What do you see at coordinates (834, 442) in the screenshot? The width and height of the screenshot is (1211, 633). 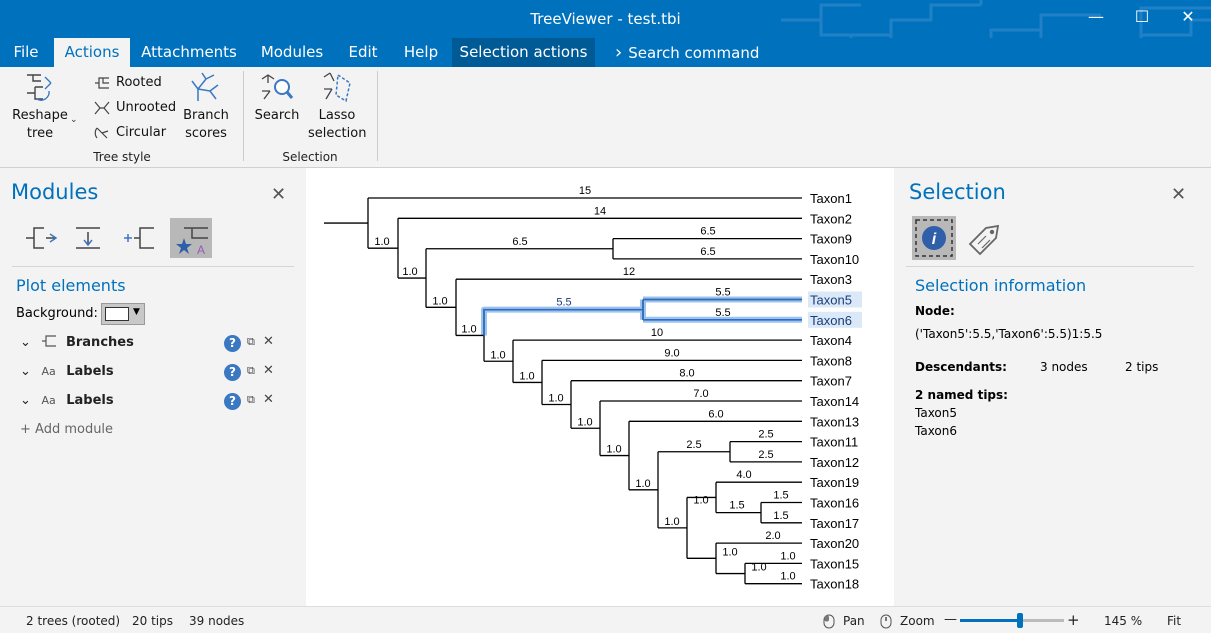 I see `taxon-label: Taxon11` at bounding box center [834, 442].